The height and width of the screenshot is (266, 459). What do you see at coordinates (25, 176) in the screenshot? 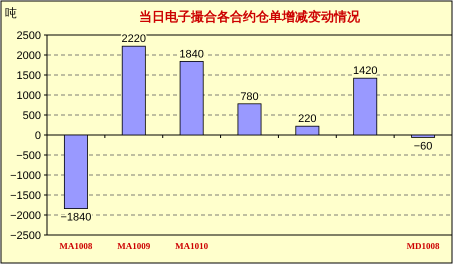
I see `y-tick-label: −1000` at bounding box center [25, 176].